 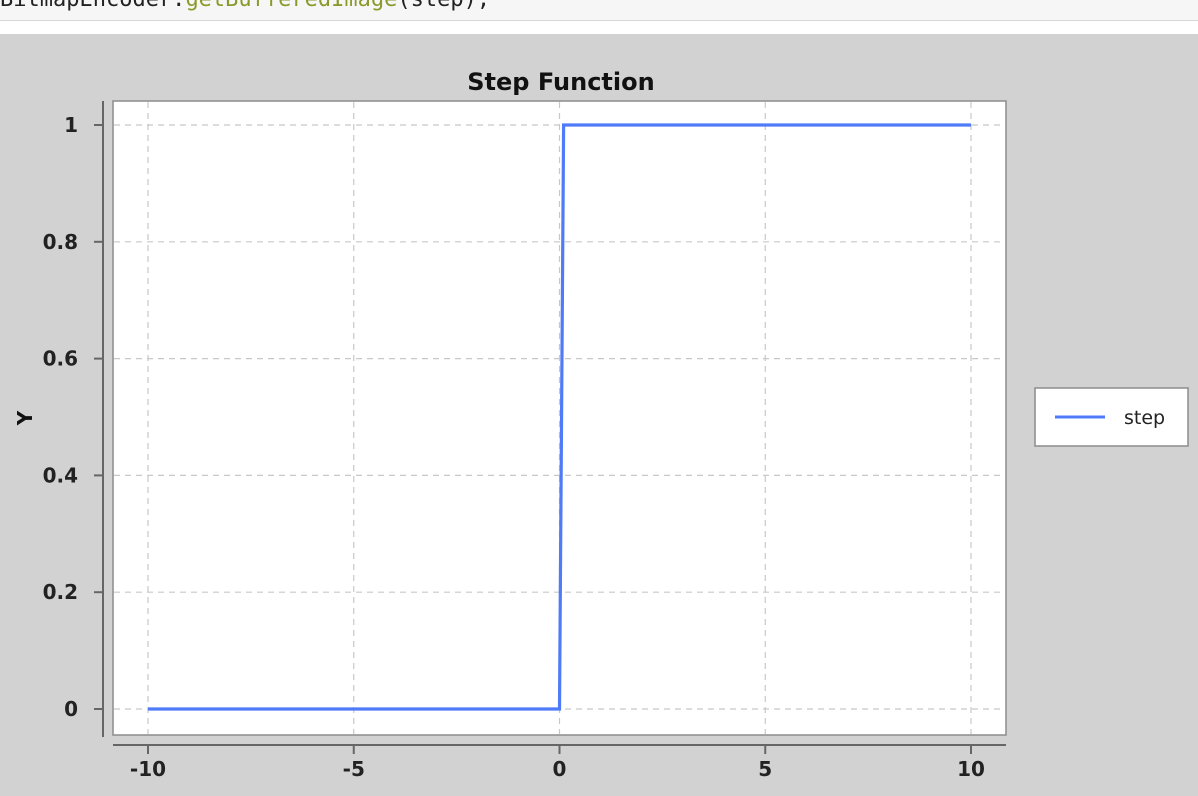 What do you see at coordinates (354, 769) in the screenshot?
I see `x-tick-label: -5` at bounding box center [354, 769].